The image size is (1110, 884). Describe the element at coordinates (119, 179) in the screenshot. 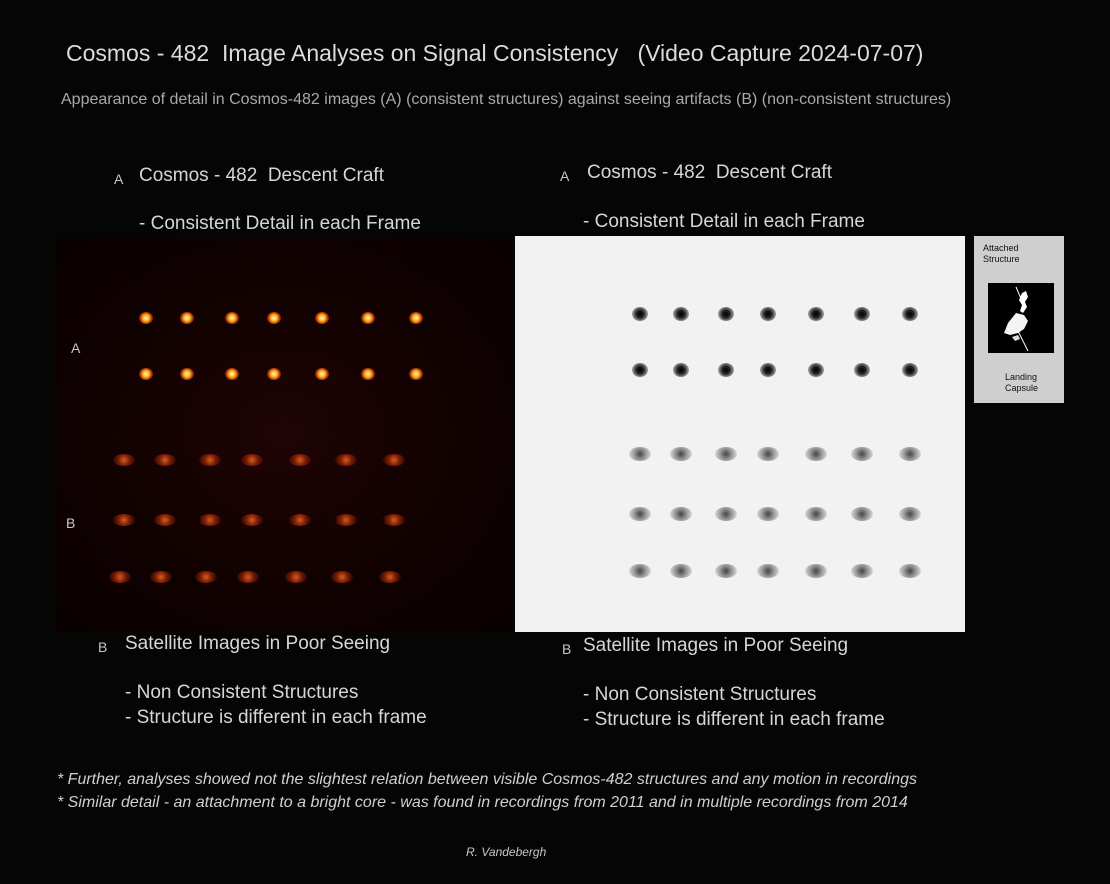

I see `left-header-a-letter: A` at that location.